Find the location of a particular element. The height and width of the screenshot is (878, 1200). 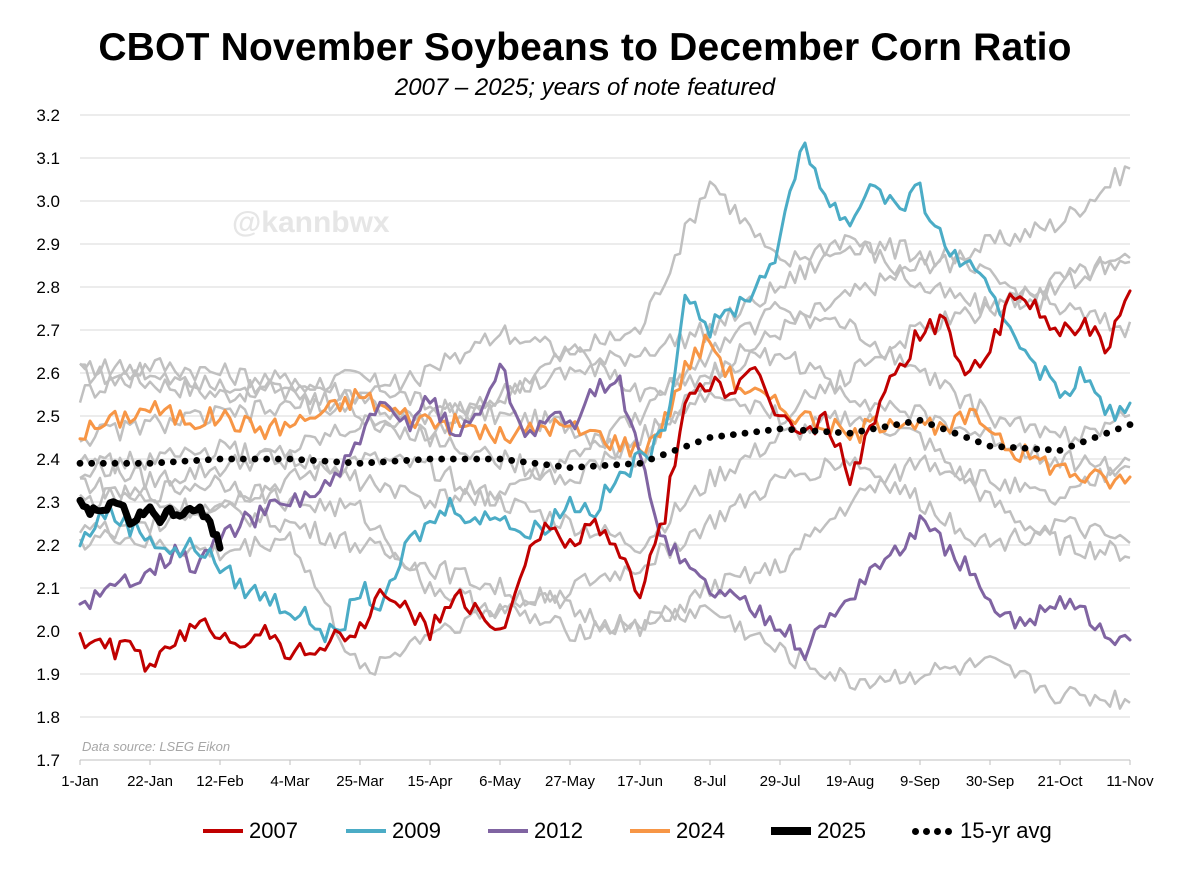

legend-item-avg: 15-yr avg is located at coordinates (982, 831).